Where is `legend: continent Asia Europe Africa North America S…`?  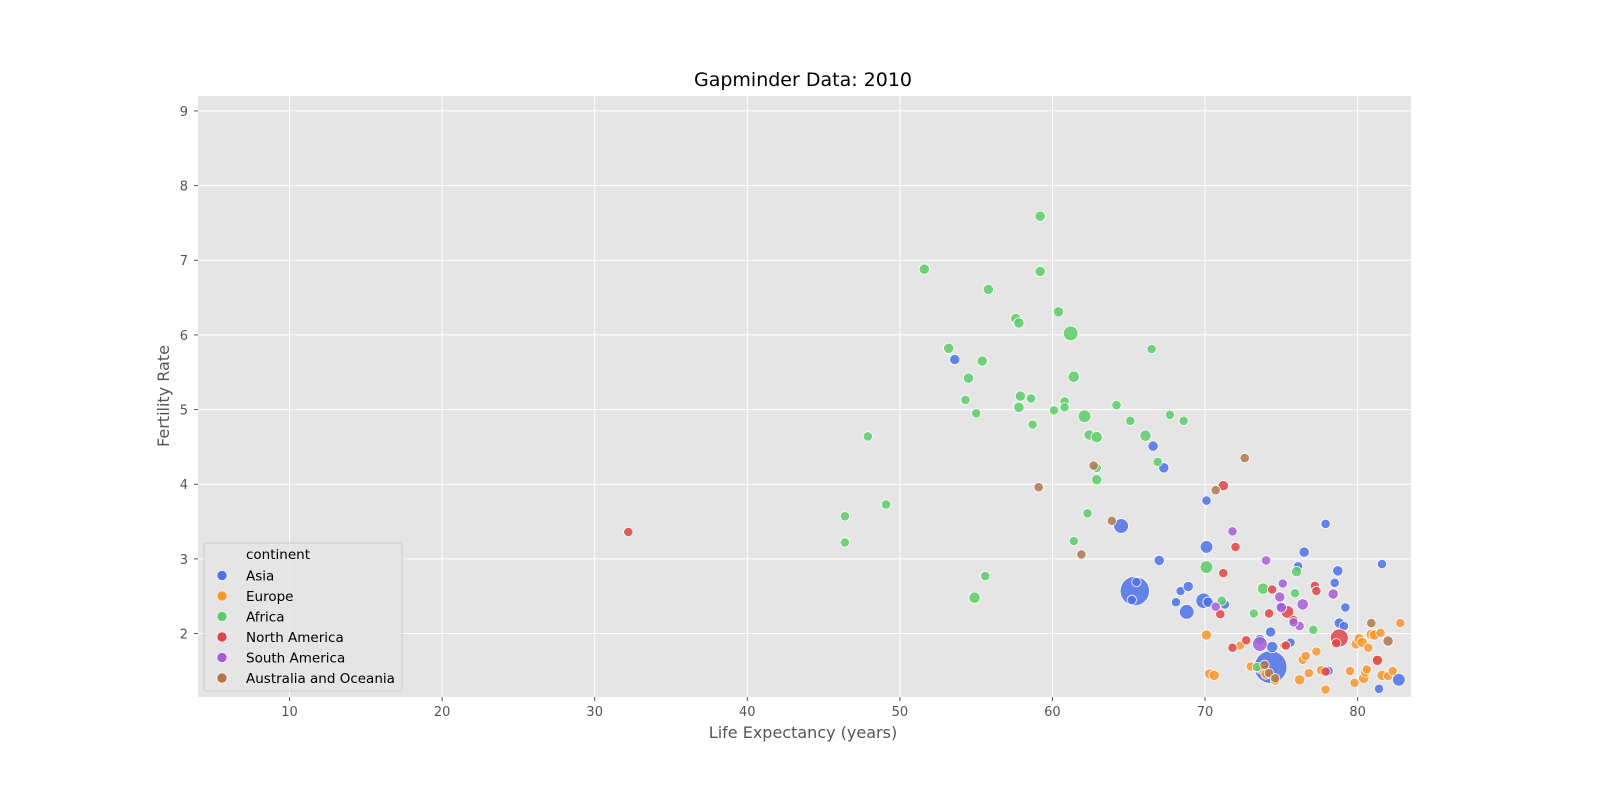
legend: continent Asia Europe Africa North America S… is located at coordinates (303, 617).